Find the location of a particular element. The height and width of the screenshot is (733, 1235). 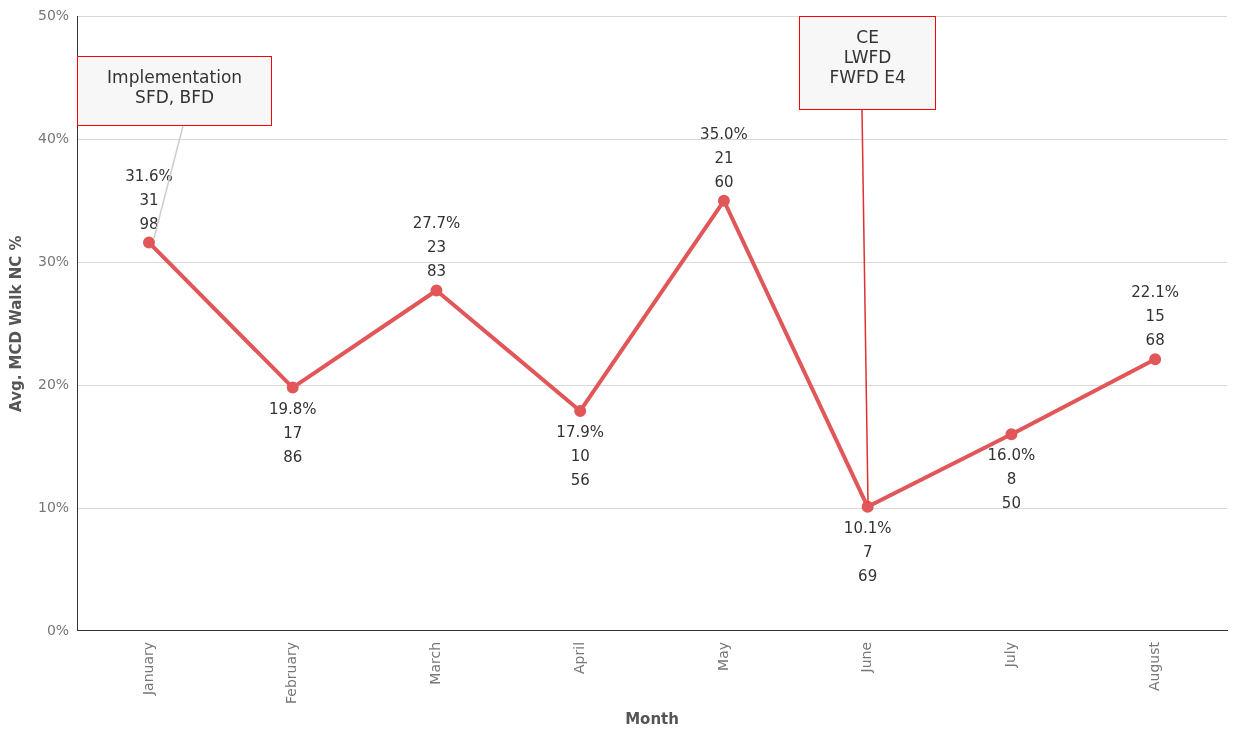

y-tick-label: 0% is located at coordinates (58, 629).